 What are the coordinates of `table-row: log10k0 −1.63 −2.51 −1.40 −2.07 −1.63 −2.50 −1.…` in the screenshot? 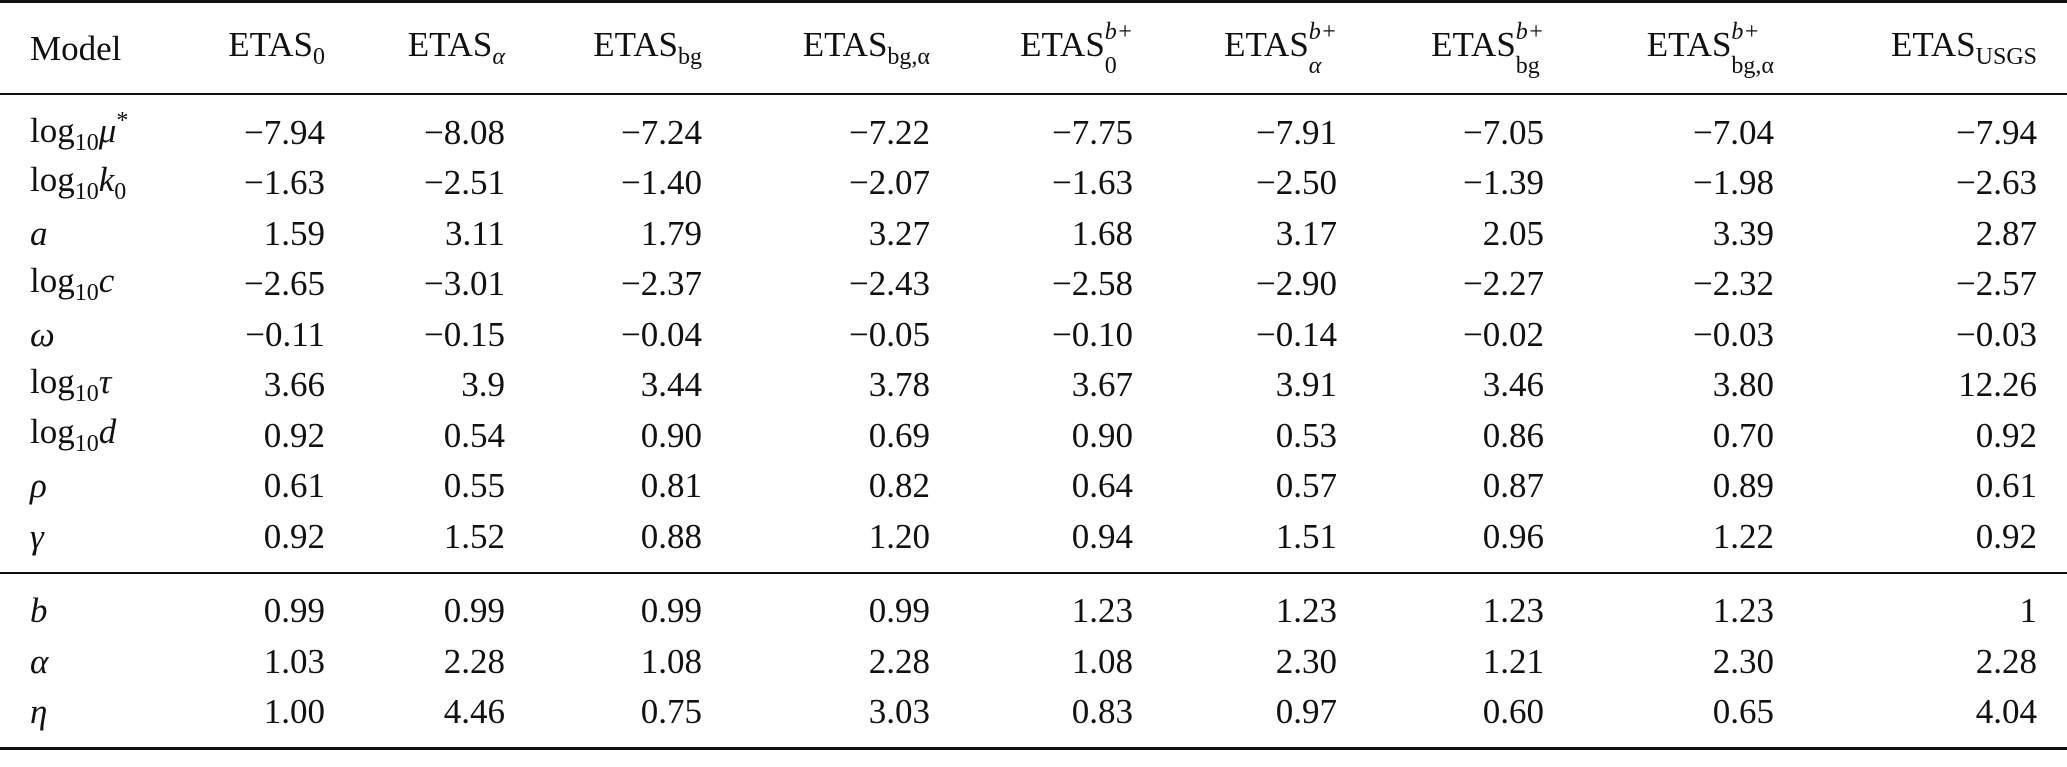 It's located at (1033, 183).